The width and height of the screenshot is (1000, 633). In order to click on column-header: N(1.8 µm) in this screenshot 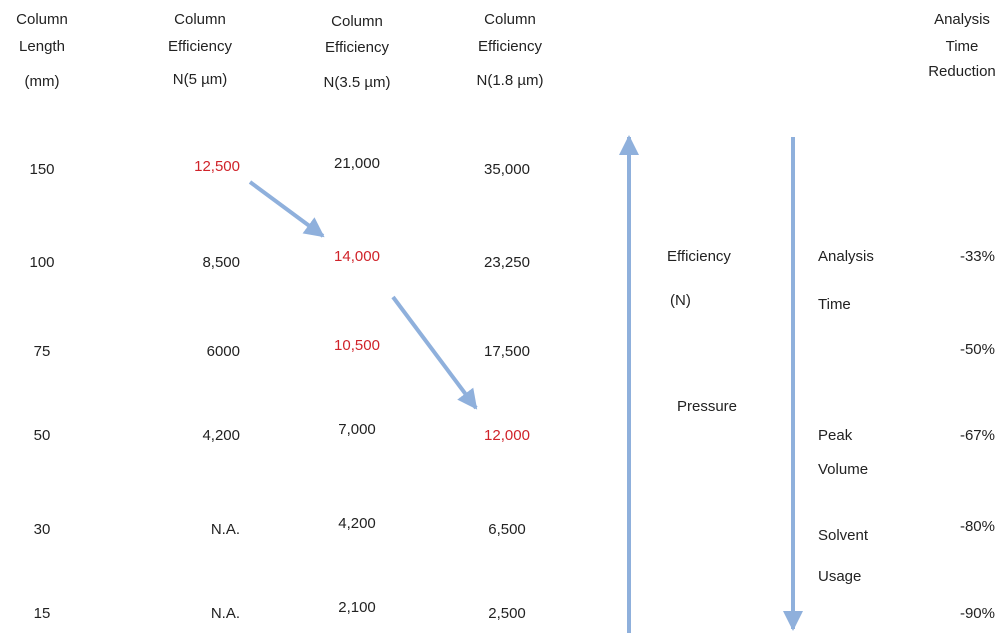, I will do `click(510, 80)`.